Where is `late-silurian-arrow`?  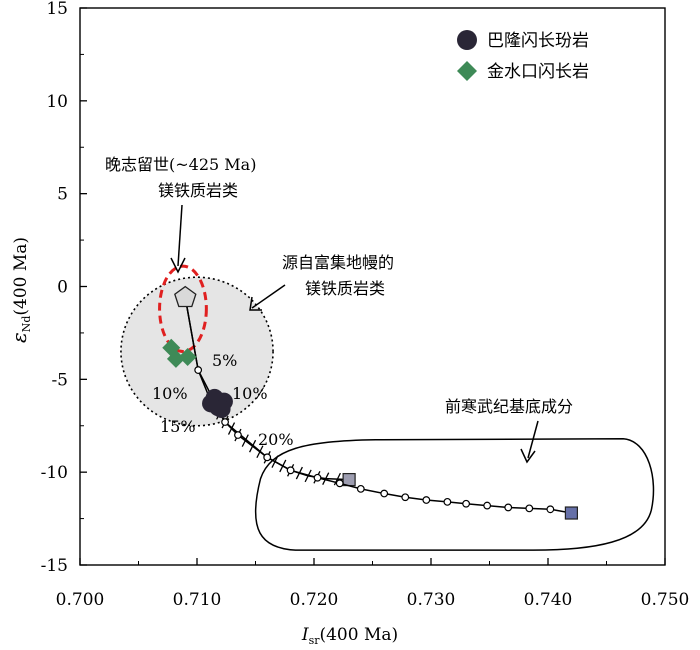
late-silurian-arrow is located at coordinates (180, 235).